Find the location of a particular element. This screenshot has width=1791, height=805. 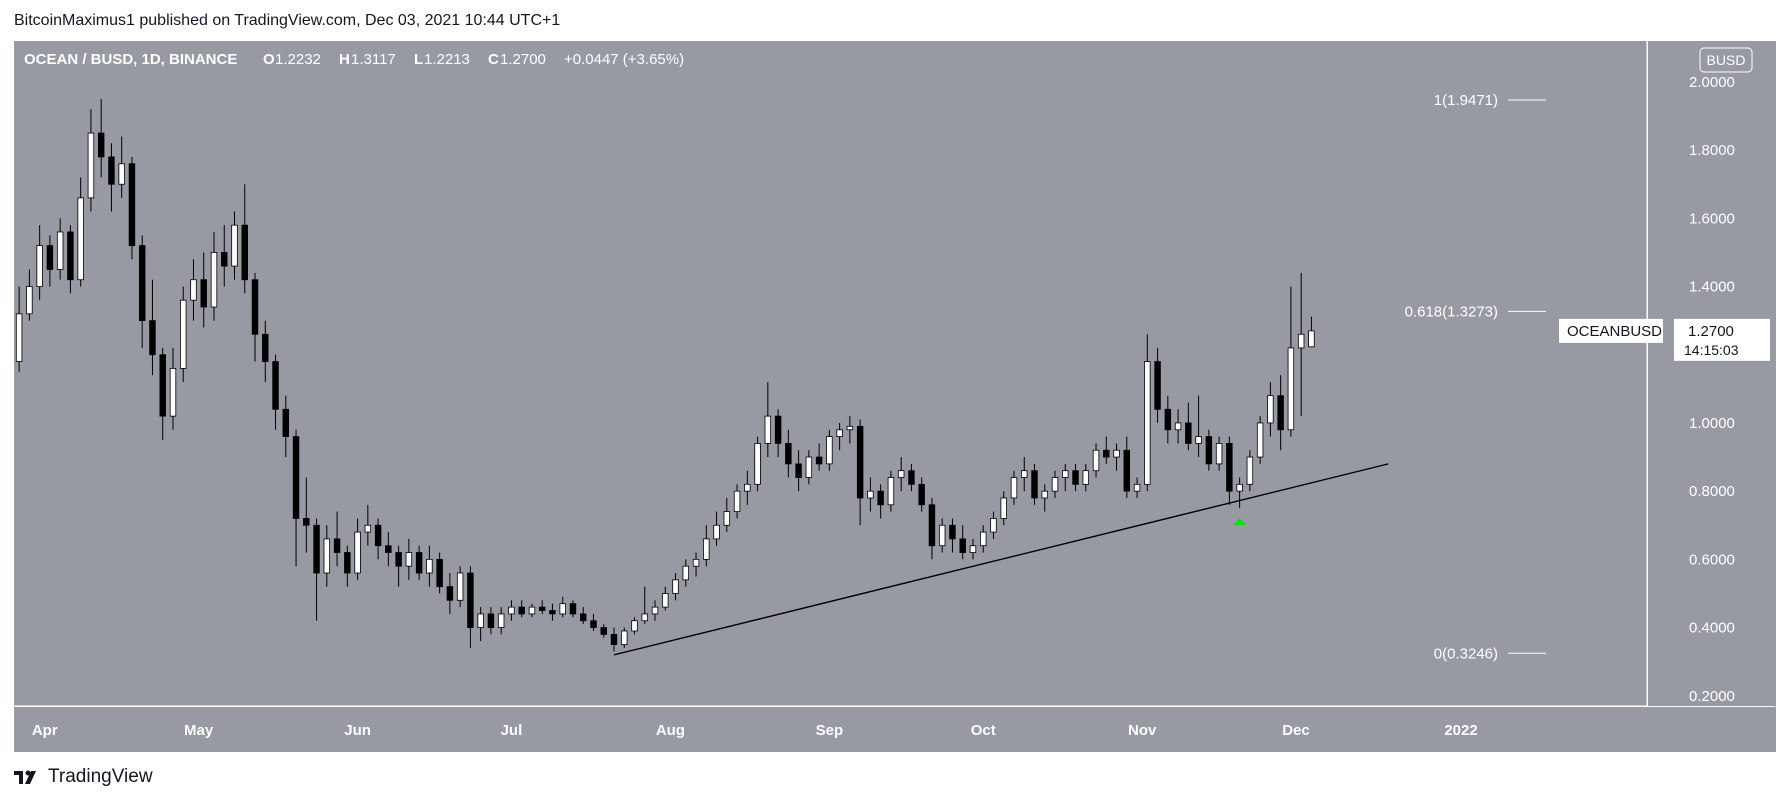

currency-badge: BUSD is located at coordinates (1726, 60).